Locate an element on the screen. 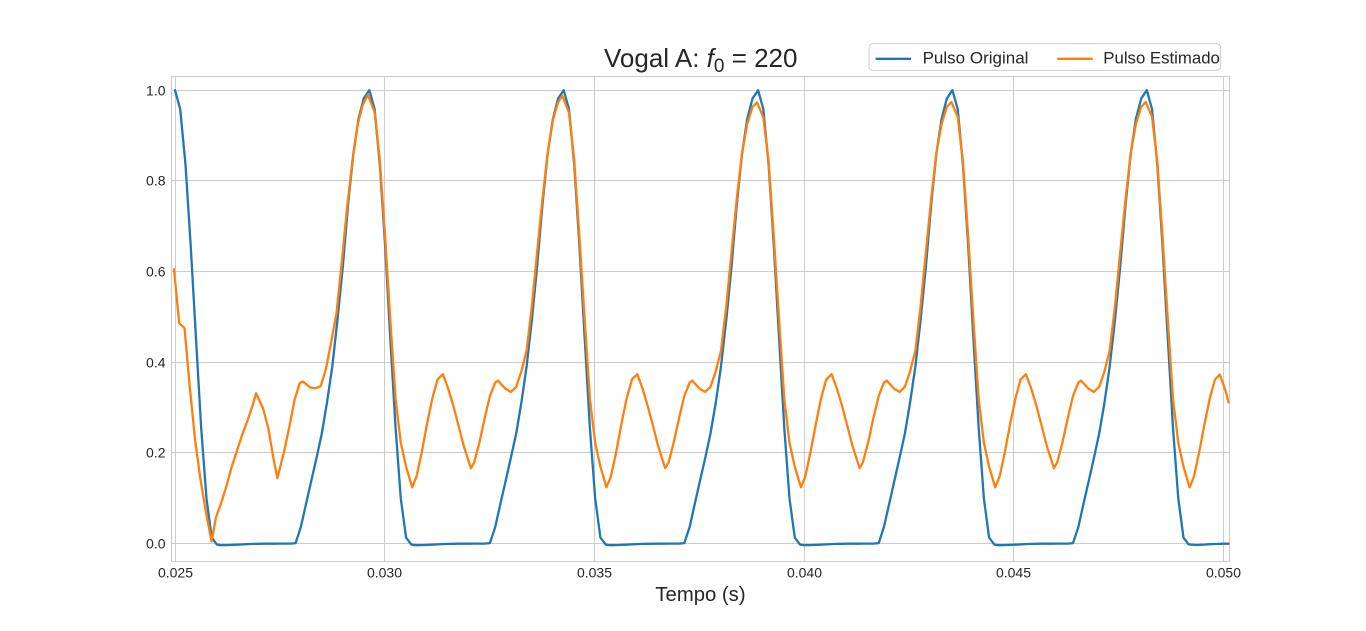 The image size is (1366, 631). svg-text: 1.0 is located at coordinates (156, 91).